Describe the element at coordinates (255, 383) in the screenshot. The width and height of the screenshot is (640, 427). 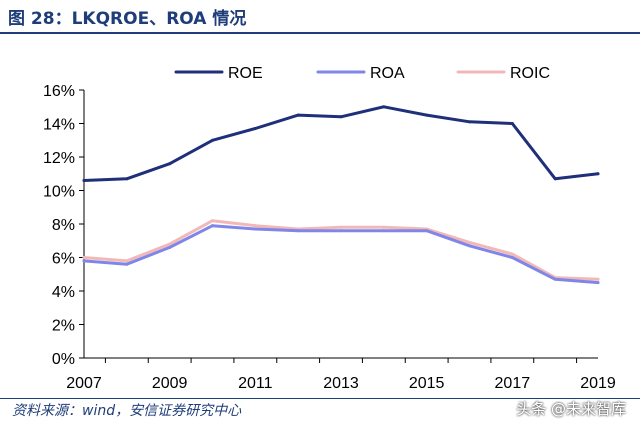
I see `x-tick-label: 2011` at that location.